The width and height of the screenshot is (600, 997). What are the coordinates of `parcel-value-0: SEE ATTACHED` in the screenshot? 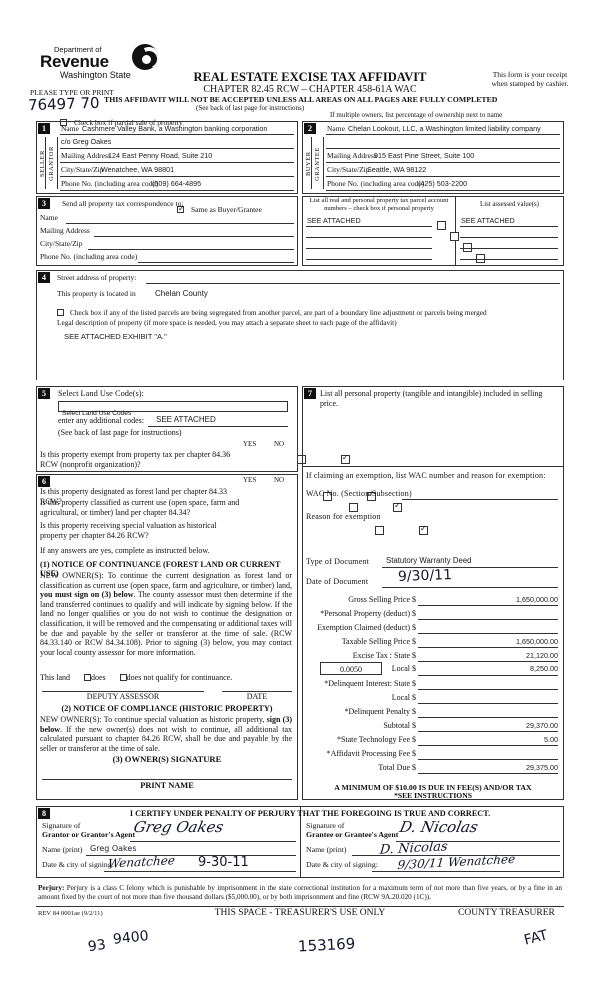 It's located at (334, 220).